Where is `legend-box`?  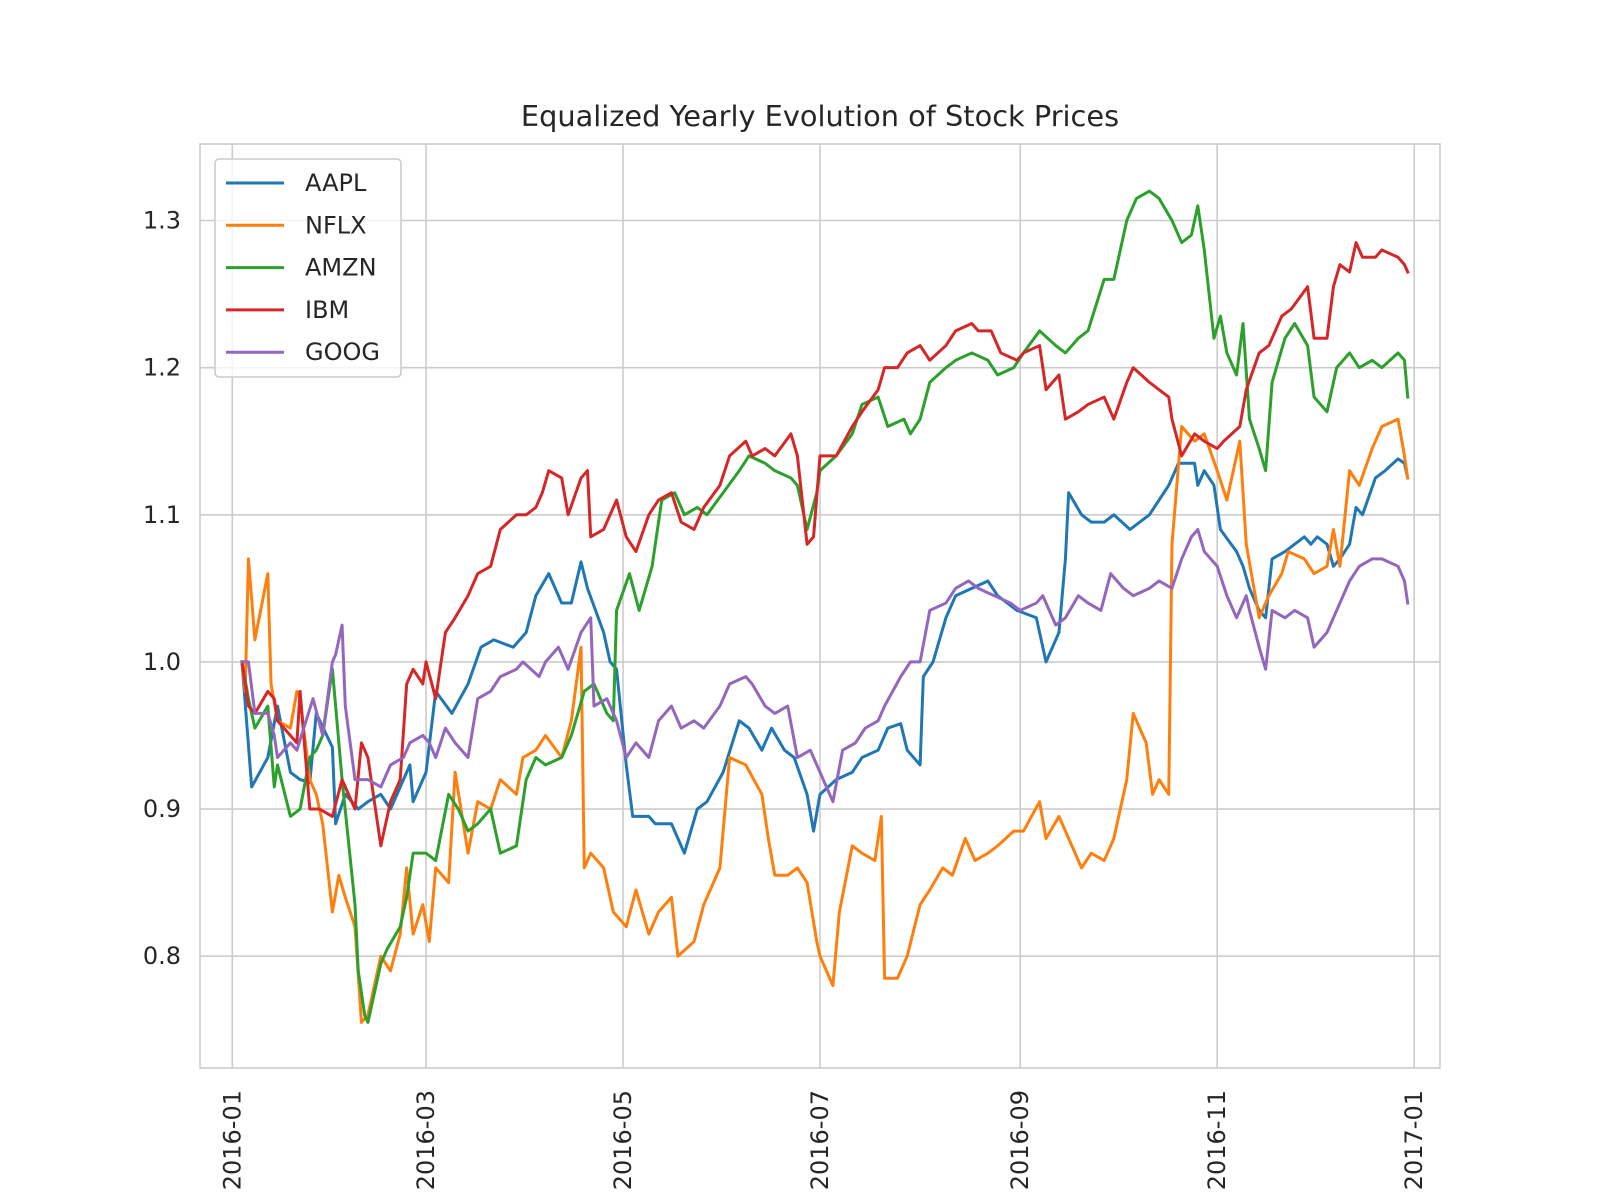 legend-box is located at coordinates (308, 268).